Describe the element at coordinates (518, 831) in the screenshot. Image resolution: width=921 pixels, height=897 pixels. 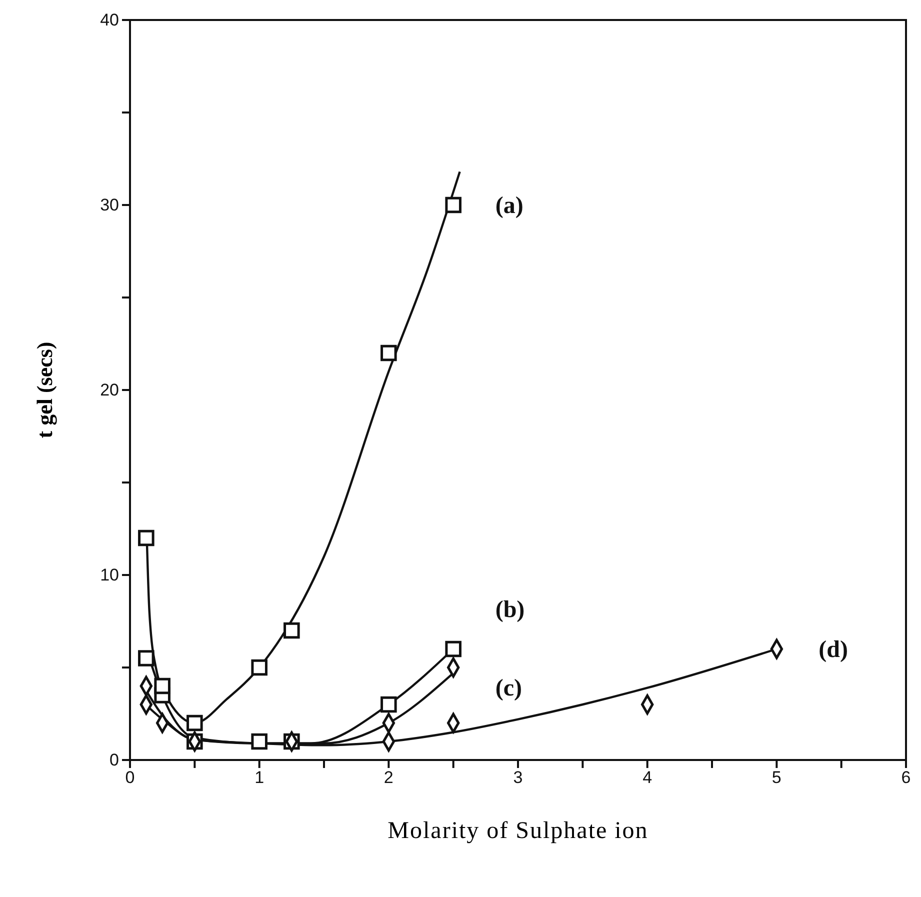
I see `x-axis-title: Molarity of Sulphate ion` at that location.